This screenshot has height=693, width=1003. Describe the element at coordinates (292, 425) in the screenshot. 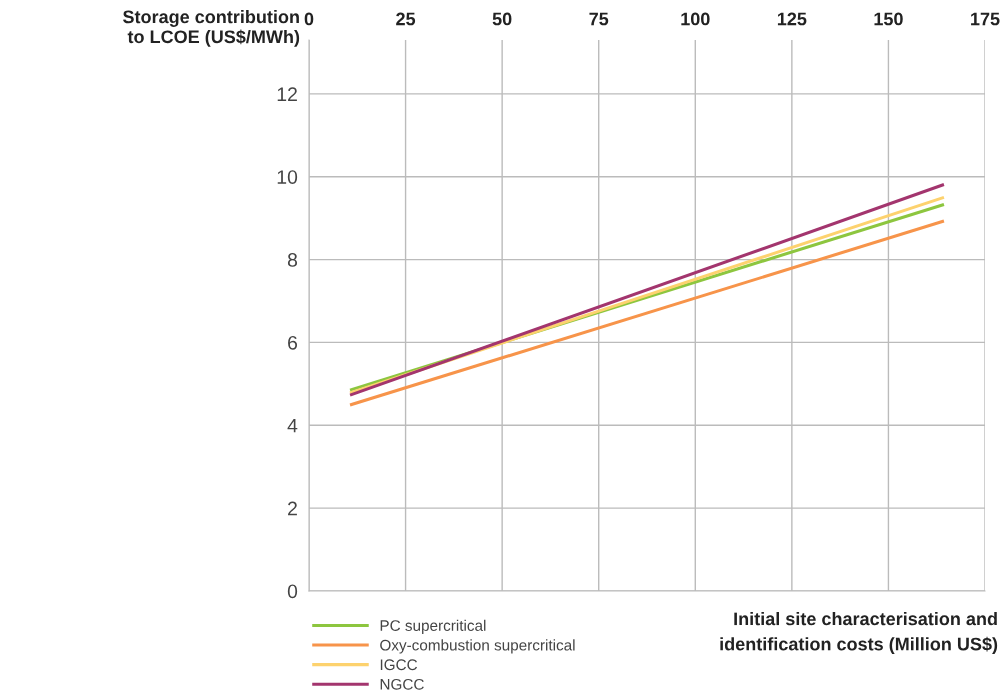

I see `y-tick-label: 4` at that location.